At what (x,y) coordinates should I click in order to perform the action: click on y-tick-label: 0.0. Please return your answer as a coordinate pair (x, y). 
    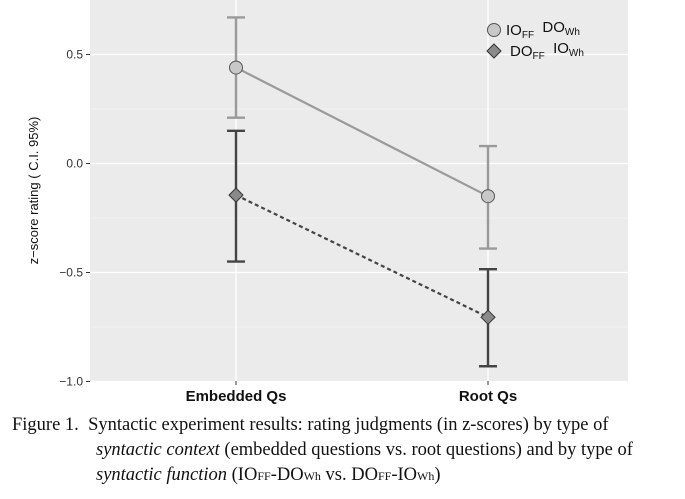
    Looking at the image, I should click on (74, 164).